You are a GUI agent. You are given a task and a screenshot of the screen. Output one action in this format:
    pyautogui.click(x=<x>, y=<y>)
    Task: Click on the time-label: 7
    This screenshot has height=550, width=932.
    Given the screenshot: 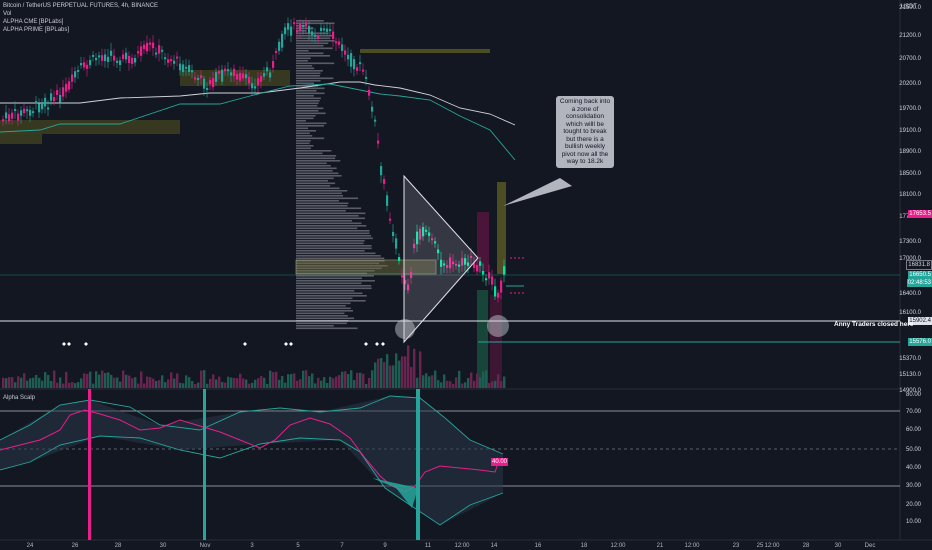 What is the action you would take?
    pyautogui.click(x=342, y=546)
    